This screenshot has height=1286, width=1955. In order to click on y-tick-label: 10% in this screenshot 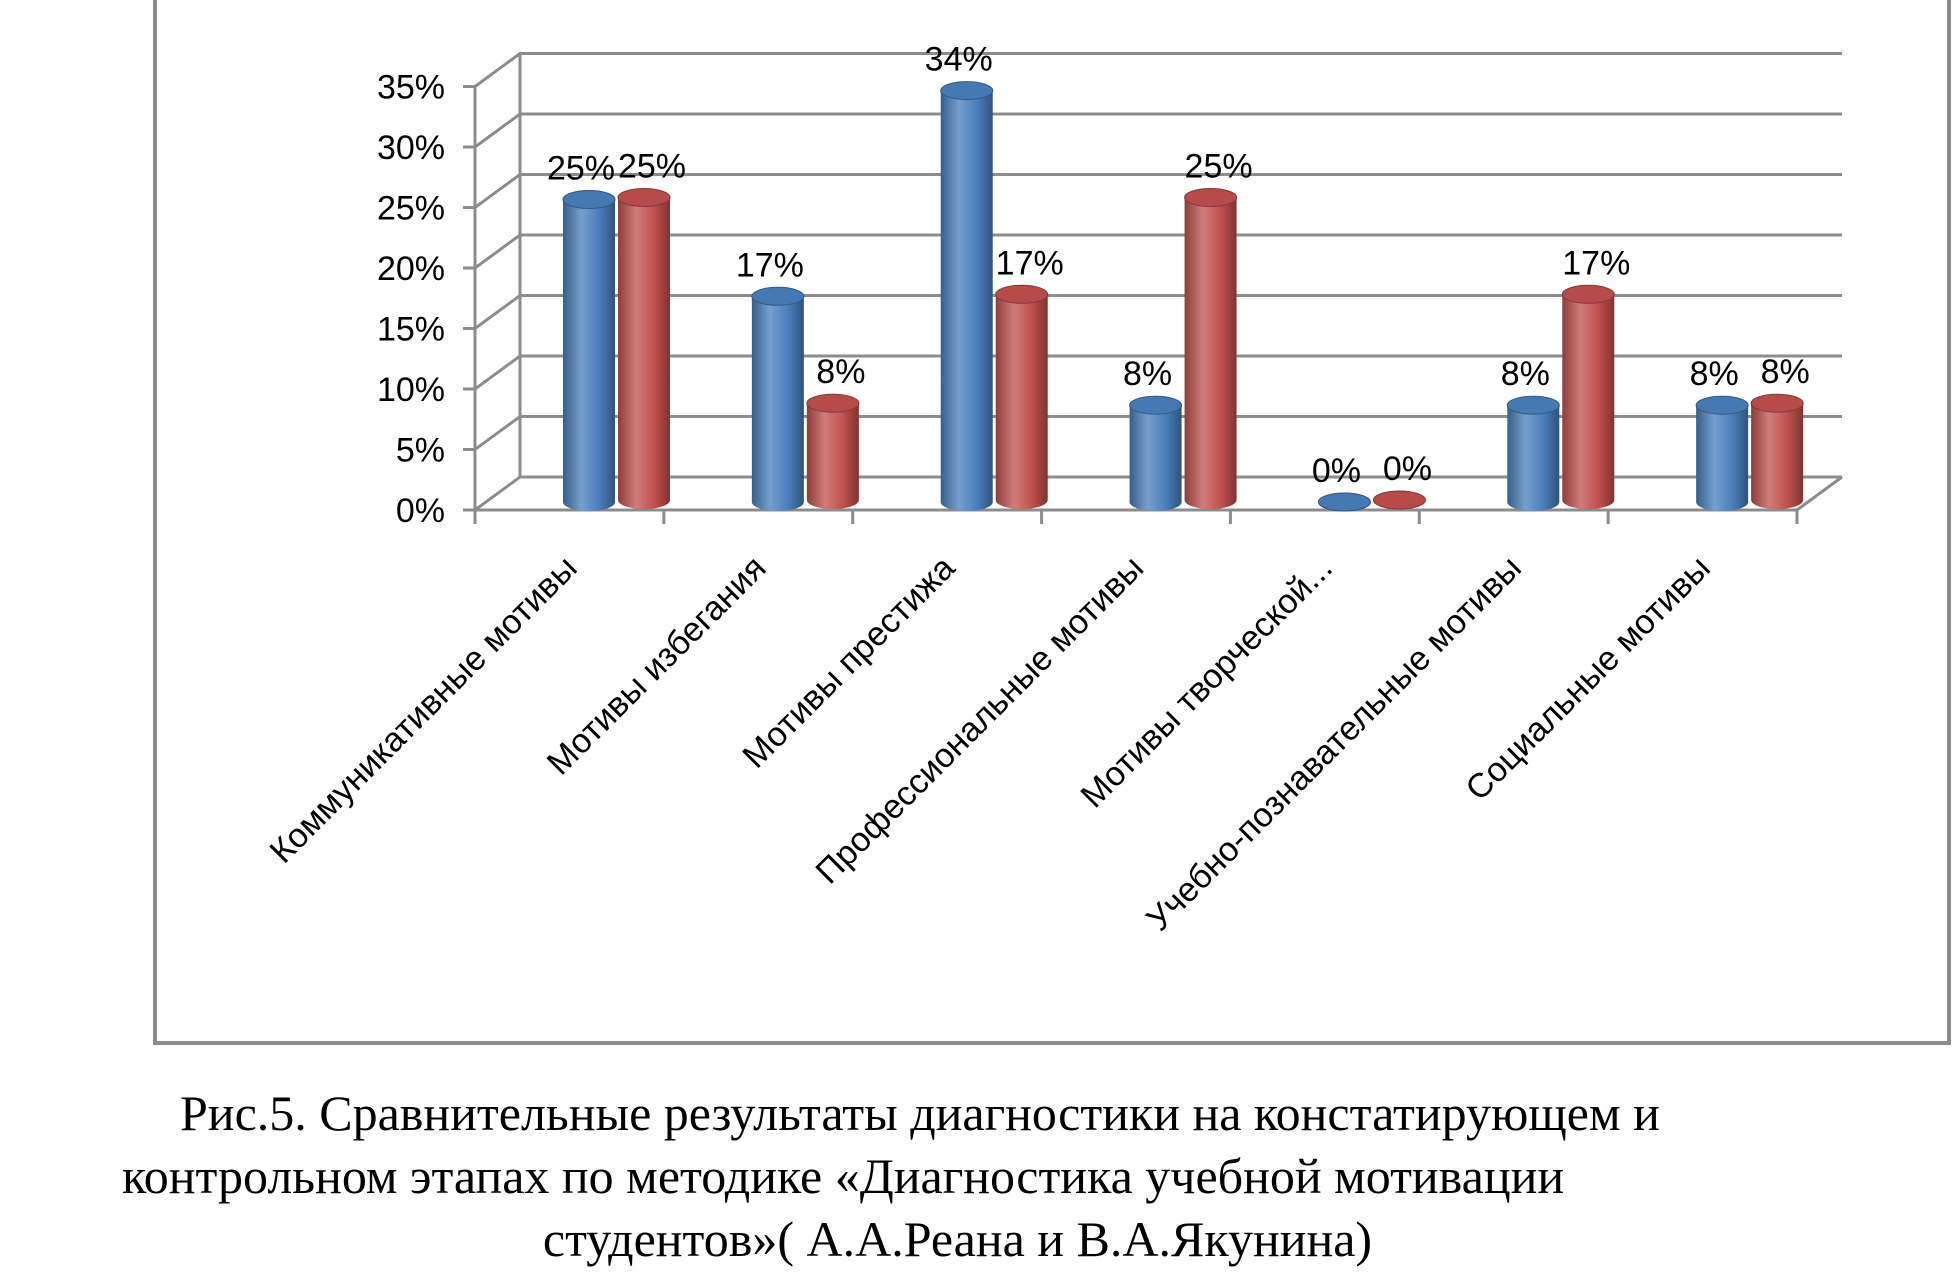, I will do `click(411, 390)`.